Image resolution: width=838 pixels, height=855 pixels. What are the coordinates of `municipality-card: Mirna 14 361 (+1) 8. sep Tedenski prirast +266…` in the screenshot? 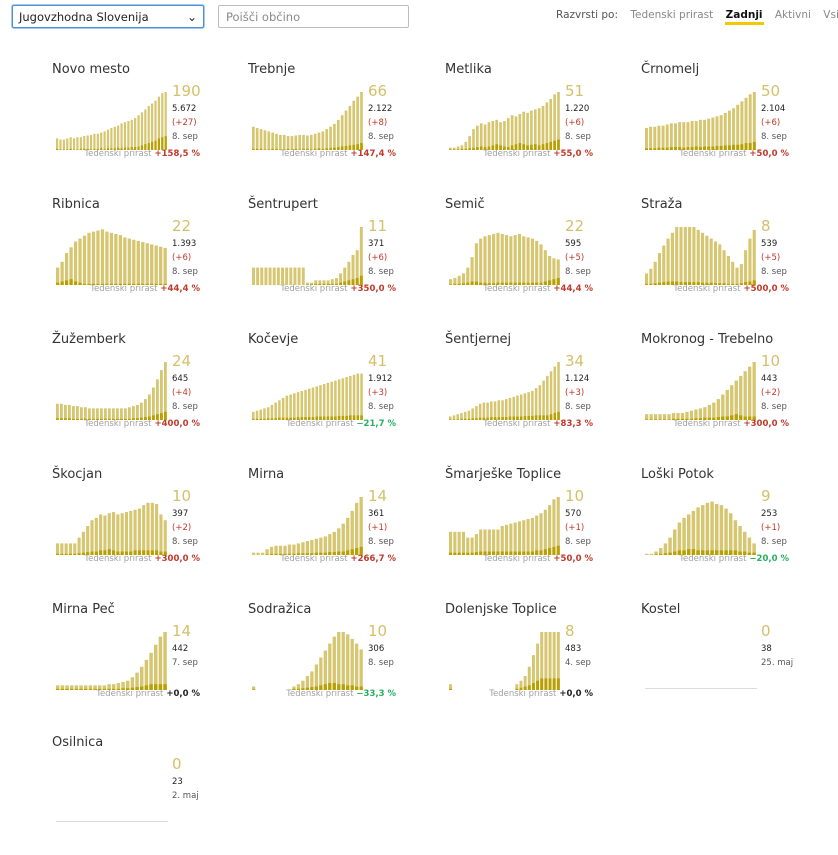 It's located at (333, 527).